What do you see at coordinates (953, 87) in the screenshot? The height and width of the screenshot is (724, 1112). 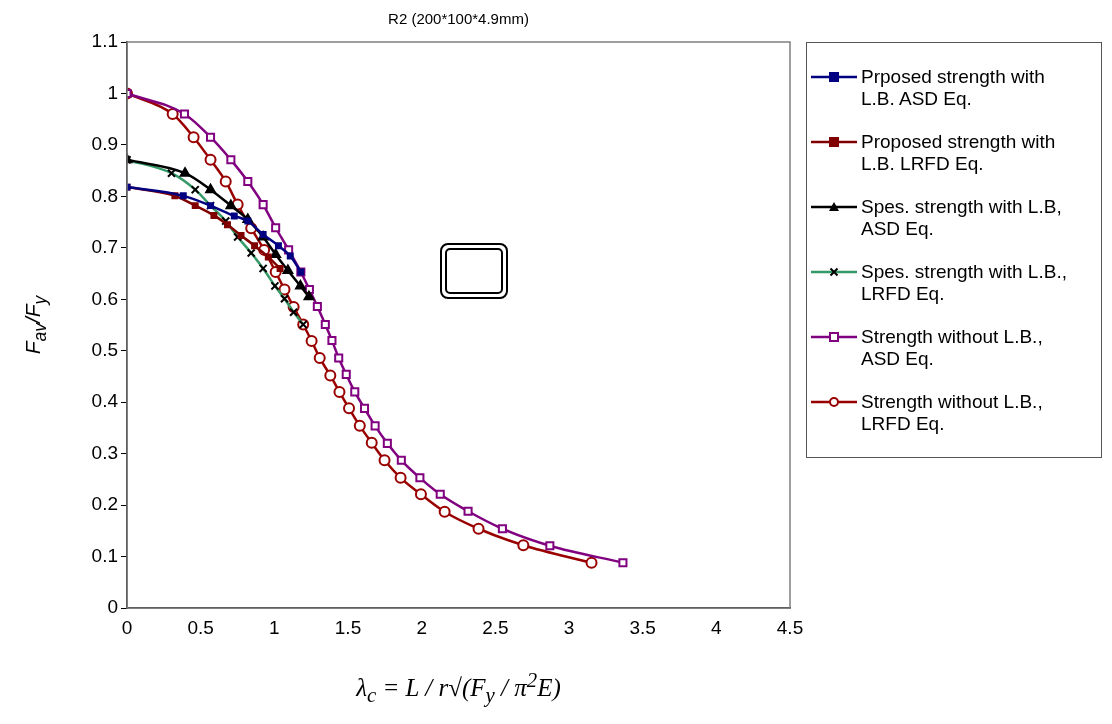 I see `legend-label: Prposed strength with L.B. ASD Eq.` at bounding box center [953, 87].